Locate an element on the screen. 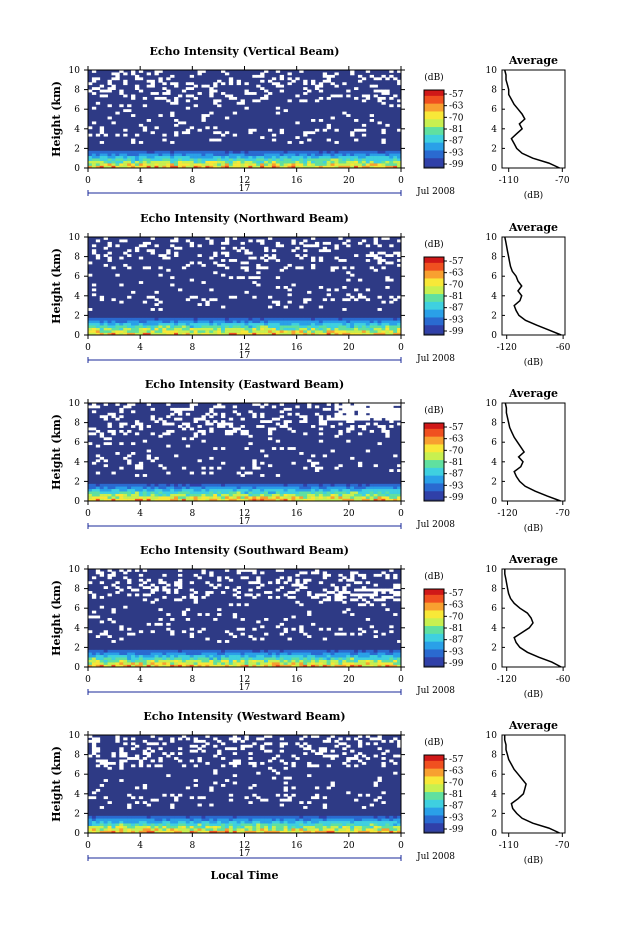 Image resolution: width=620 pixels, height=929 pixels. colorbar-tick-label: -57 is located at coordinates (456, 95).